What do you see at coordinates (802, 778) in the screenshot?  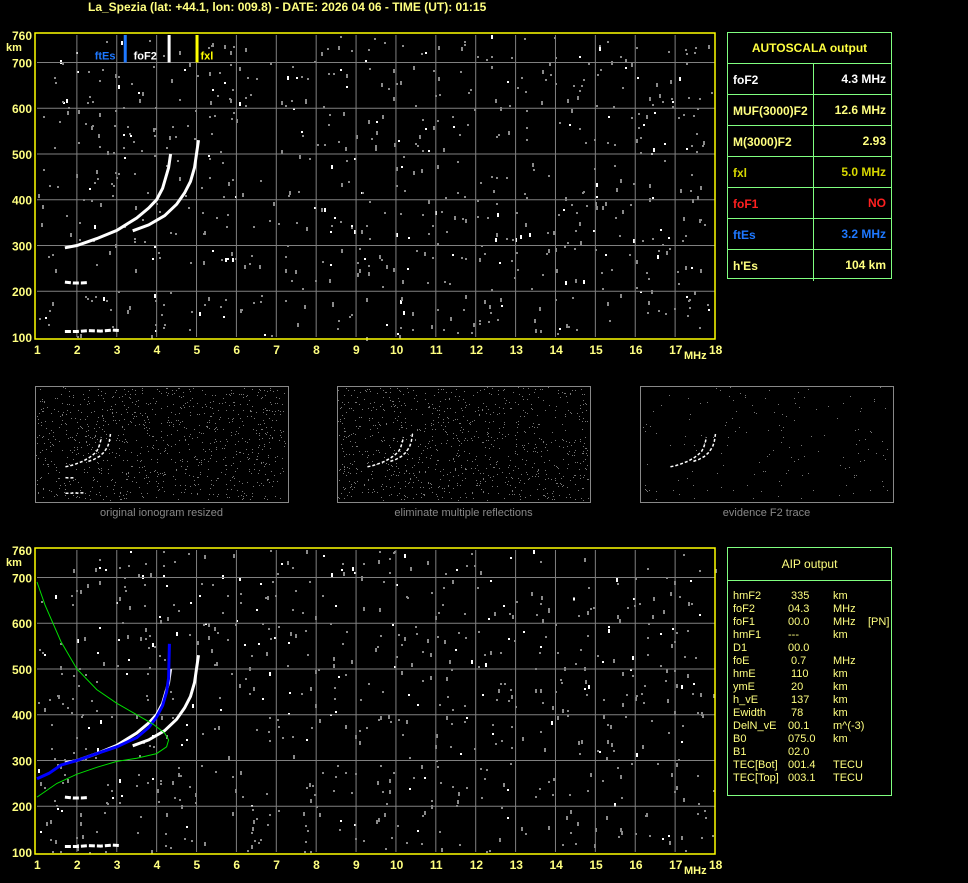 I see `aip-value: 003.1` at bounding box center [802, 778].